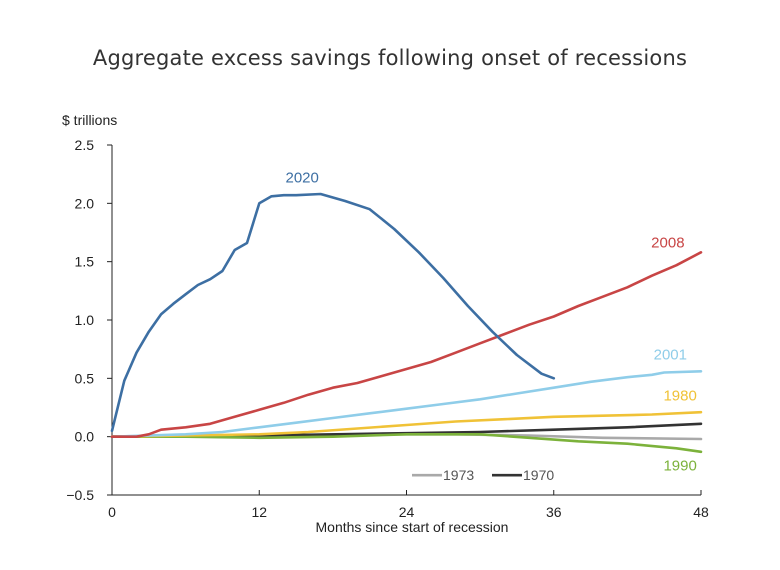  What do you see at coordinates (406, 404) in the screenshot?
I see `series-line-2001` at bounding box center [406, 404].